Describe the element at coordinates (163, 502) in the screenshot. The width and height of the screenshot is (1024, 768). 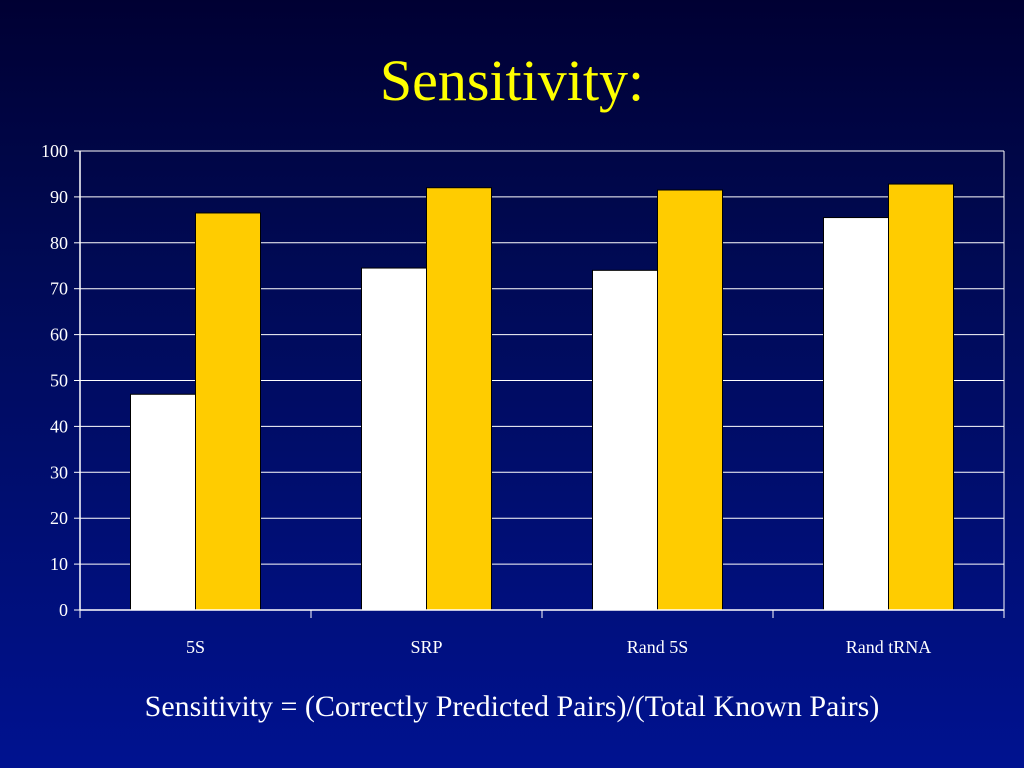
I see `bar-white-5s` at that location.